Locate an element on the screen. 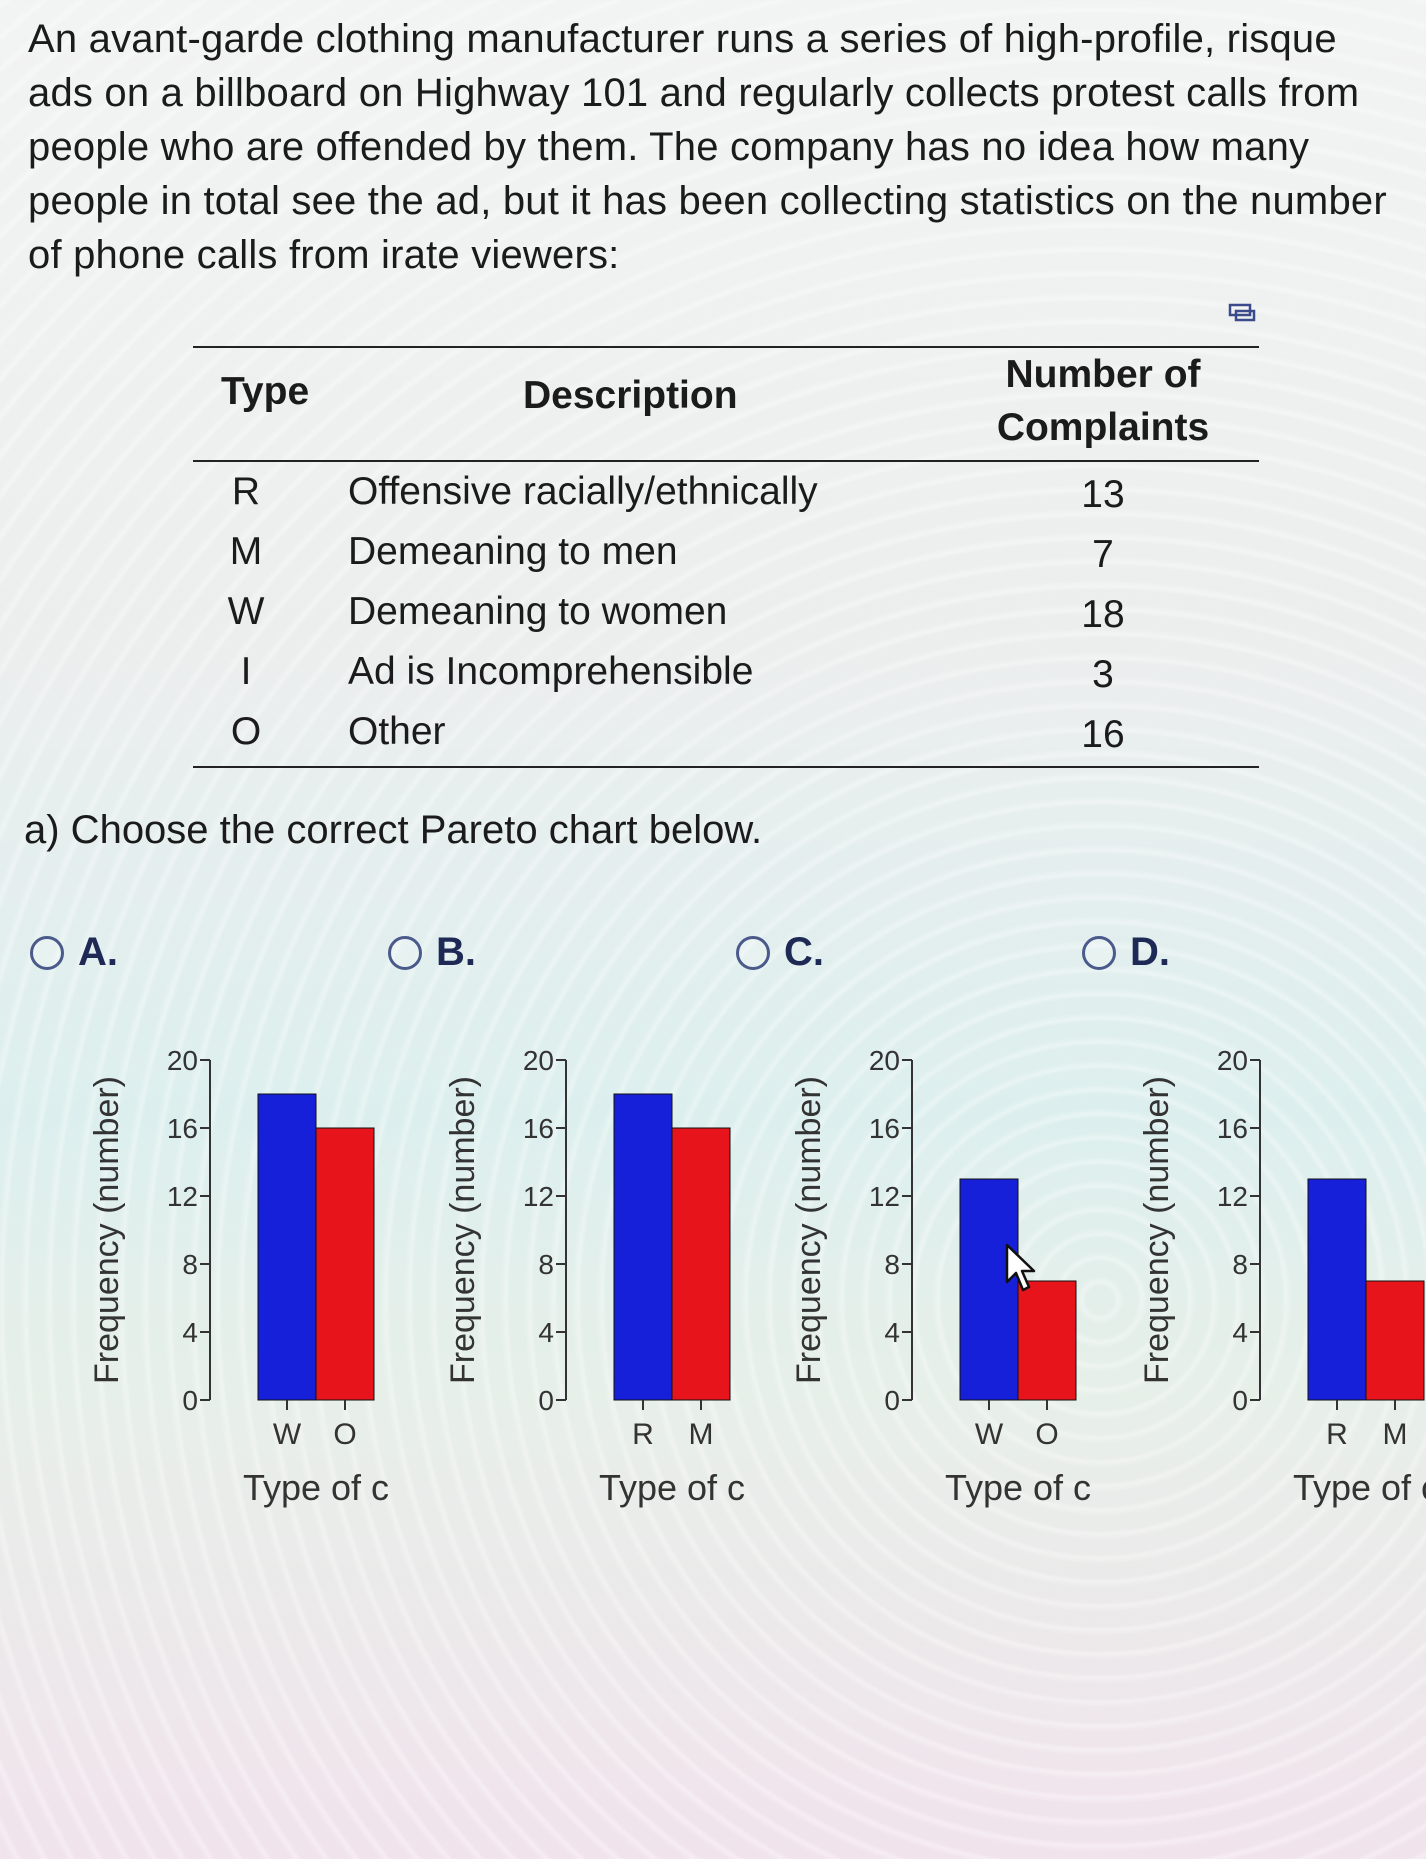 Image resolution: width=1426 pixels, height=1859 pixels. row-type: O is located at coordinates (246, 731).